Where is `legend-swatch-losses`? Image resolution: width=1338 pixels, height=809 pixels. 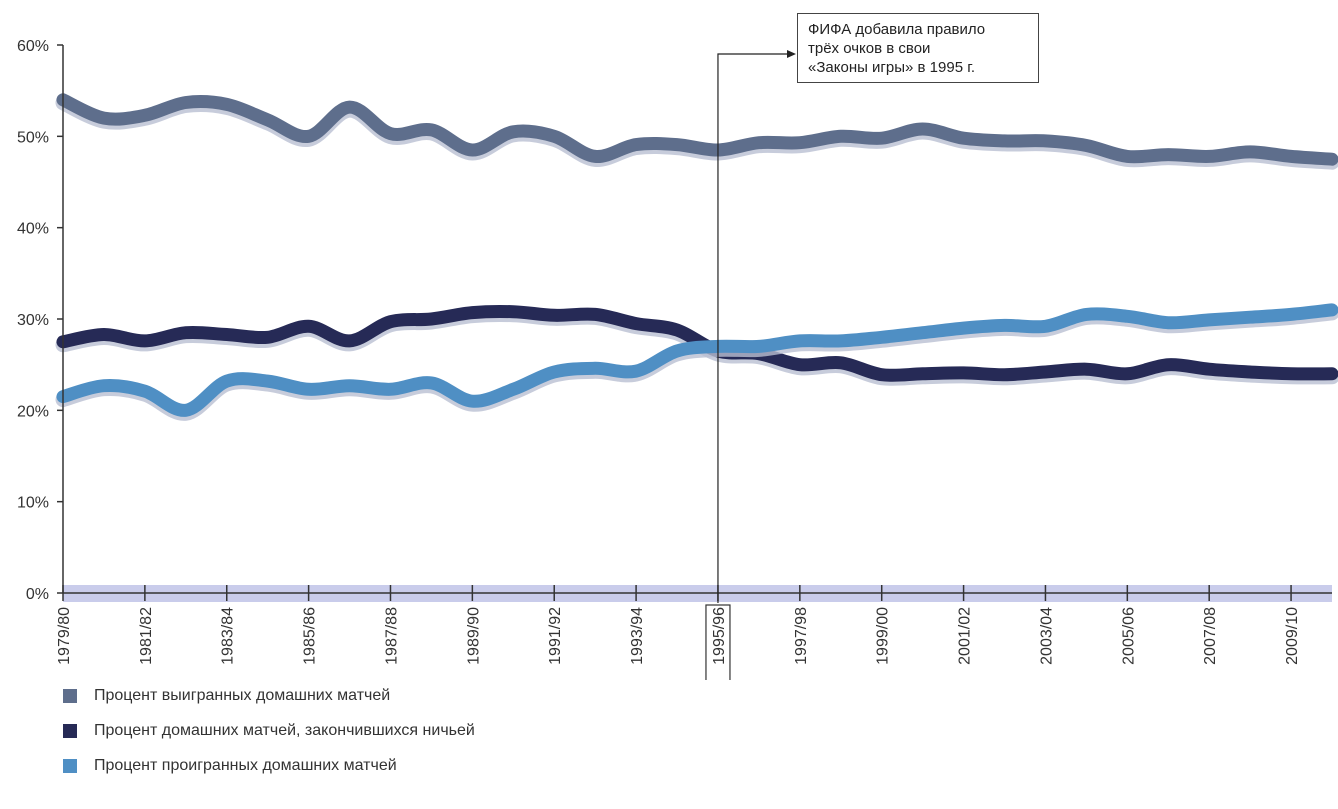 legend-swatch-losses is located at coordinates (70, 765).